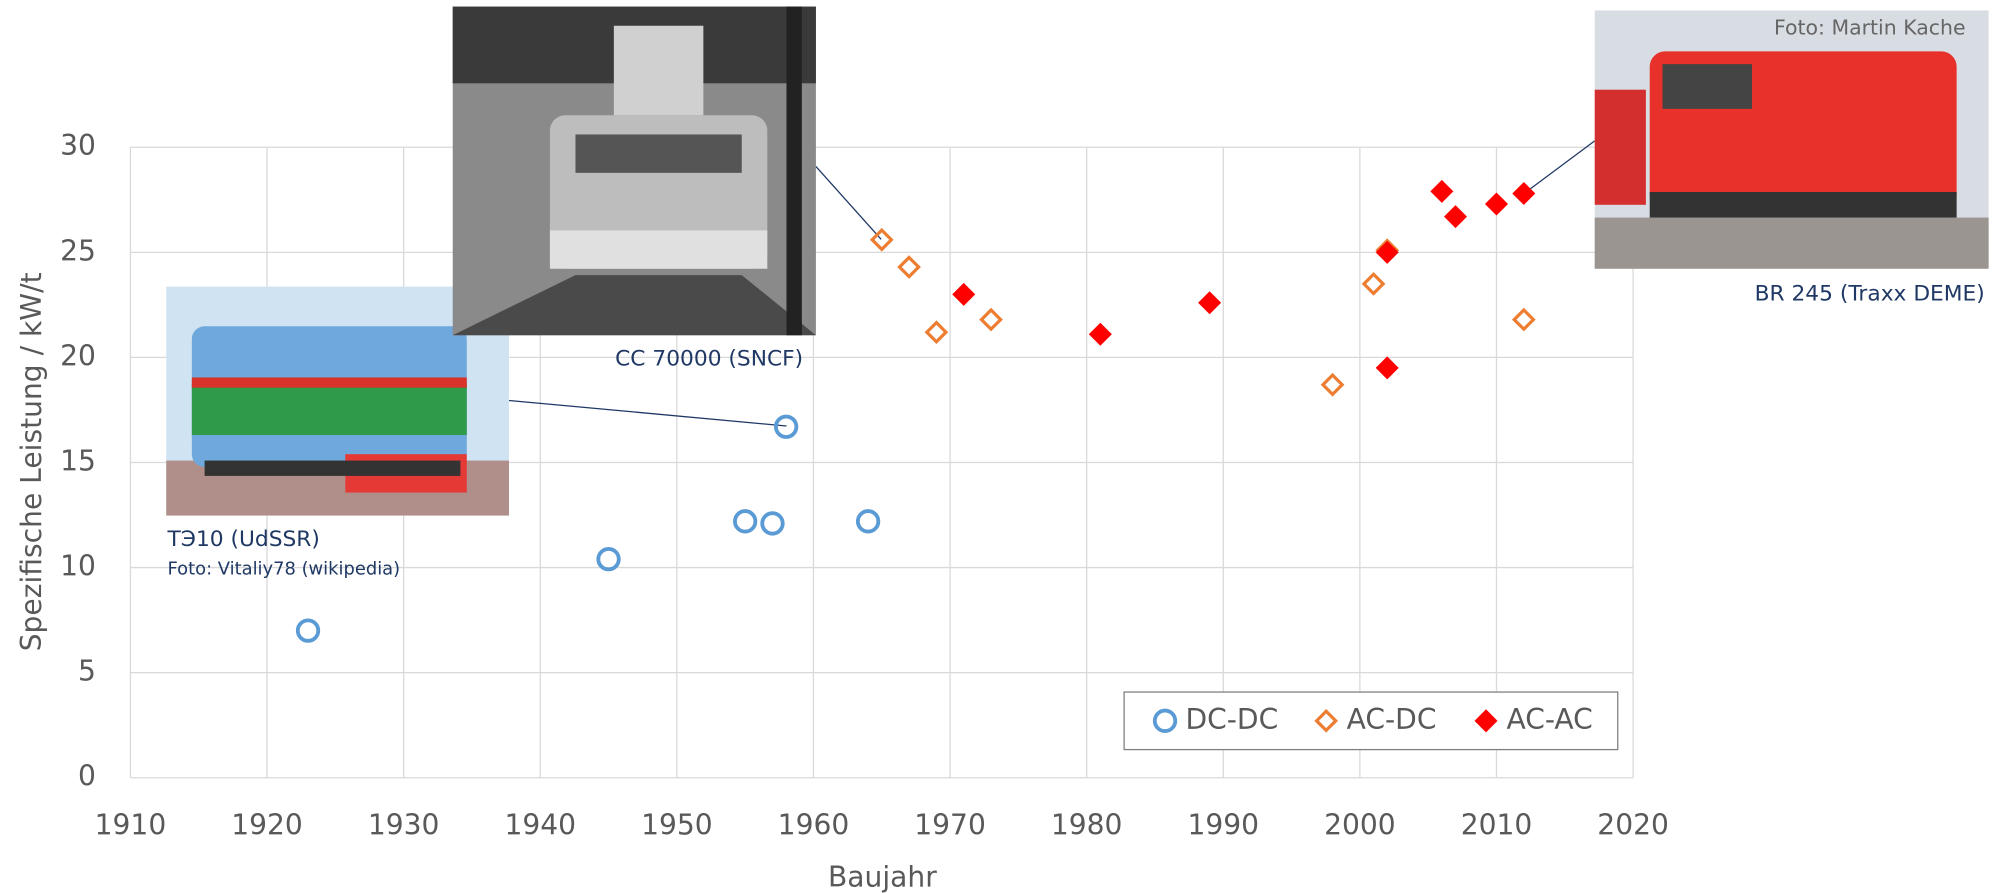 This screenshot has width=1995, height=893. What do you see at coordinates (87, 671) in the screenshot?
I see `y-tick-label: 5` at bounding box center [87, 671].